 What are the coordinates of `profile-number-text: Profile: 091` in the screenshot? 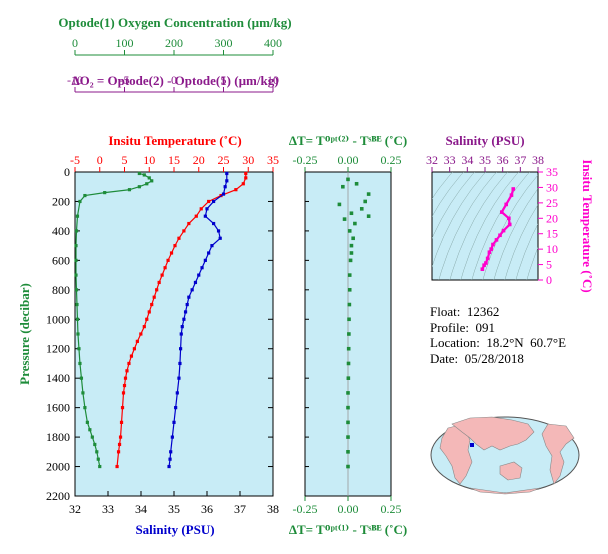 It's located at (462, 327).